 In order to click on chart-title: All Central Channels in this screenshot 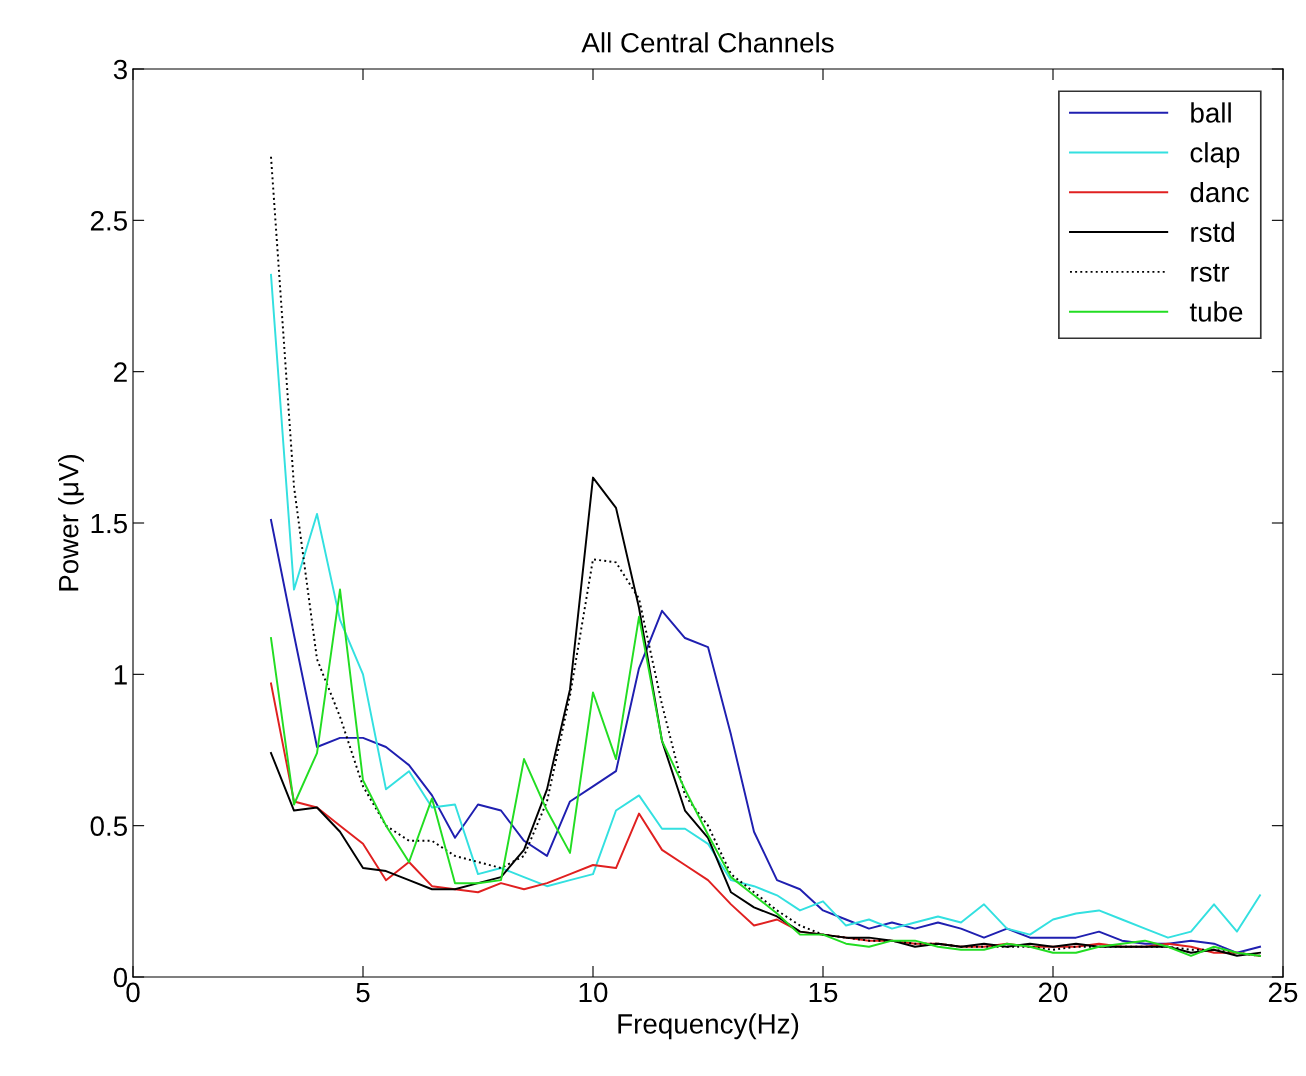, I will do `click(707, 42)`.